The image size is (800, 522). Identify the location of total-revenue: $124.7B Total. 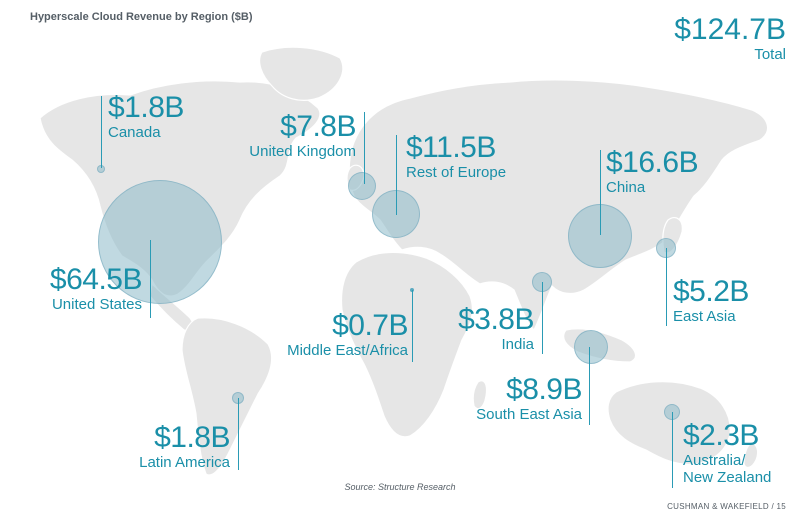
(730, 39).